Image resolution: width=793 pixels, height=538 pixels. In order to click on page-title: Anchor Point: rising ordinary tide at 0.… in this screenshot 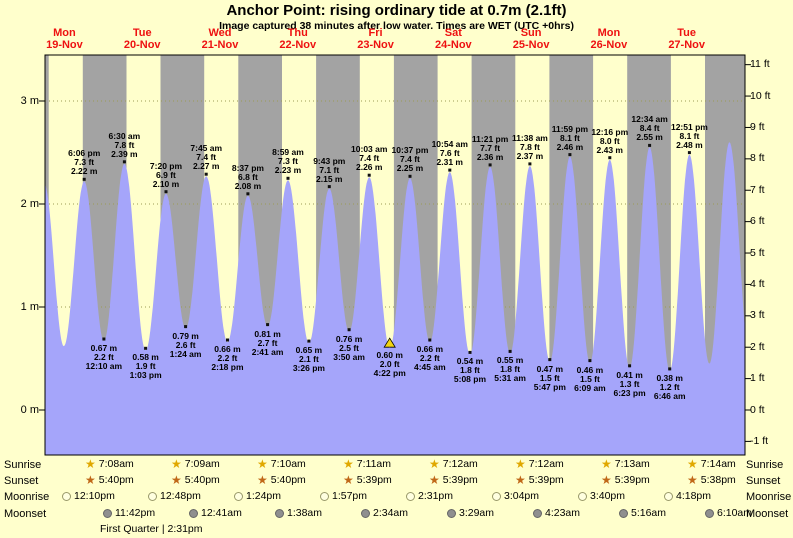, I will do `click(396, 10)`.